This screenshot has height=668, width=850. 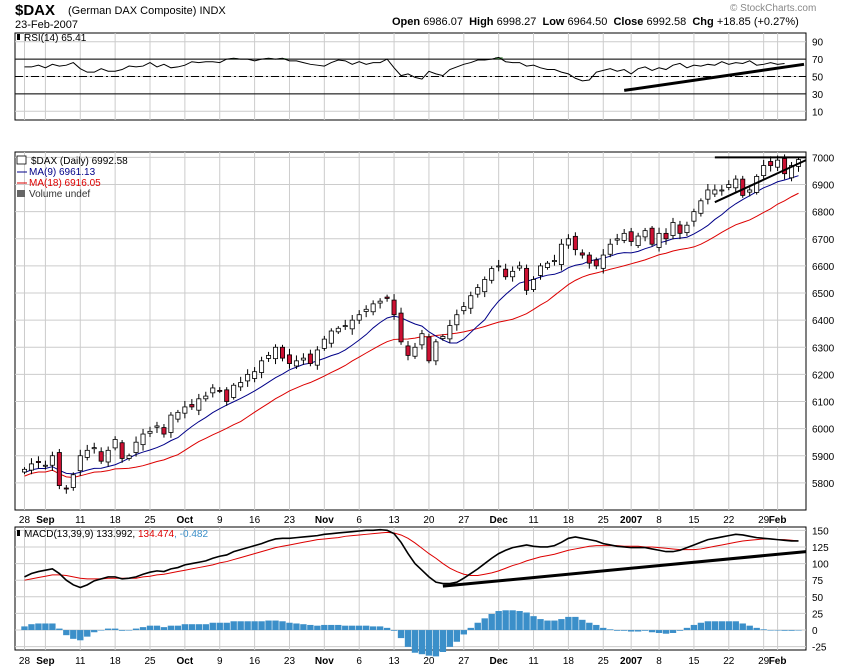 I want to click on macd-y-tick-label: 125, so click(x=820, y=548).